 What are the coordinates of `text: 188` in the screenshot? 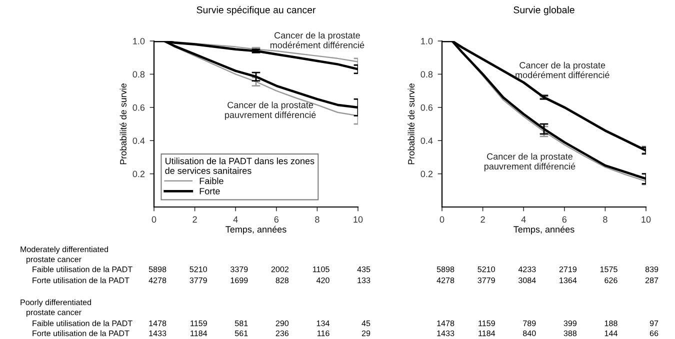 It's located at (611, 323).